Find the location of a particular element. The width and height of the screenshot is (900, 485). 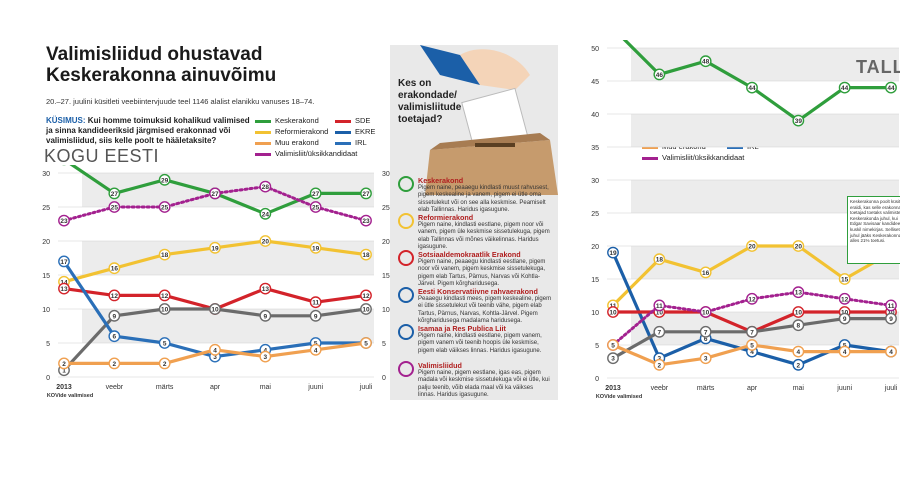

y-tick-label: 5 is located at coordinates (48, 344).